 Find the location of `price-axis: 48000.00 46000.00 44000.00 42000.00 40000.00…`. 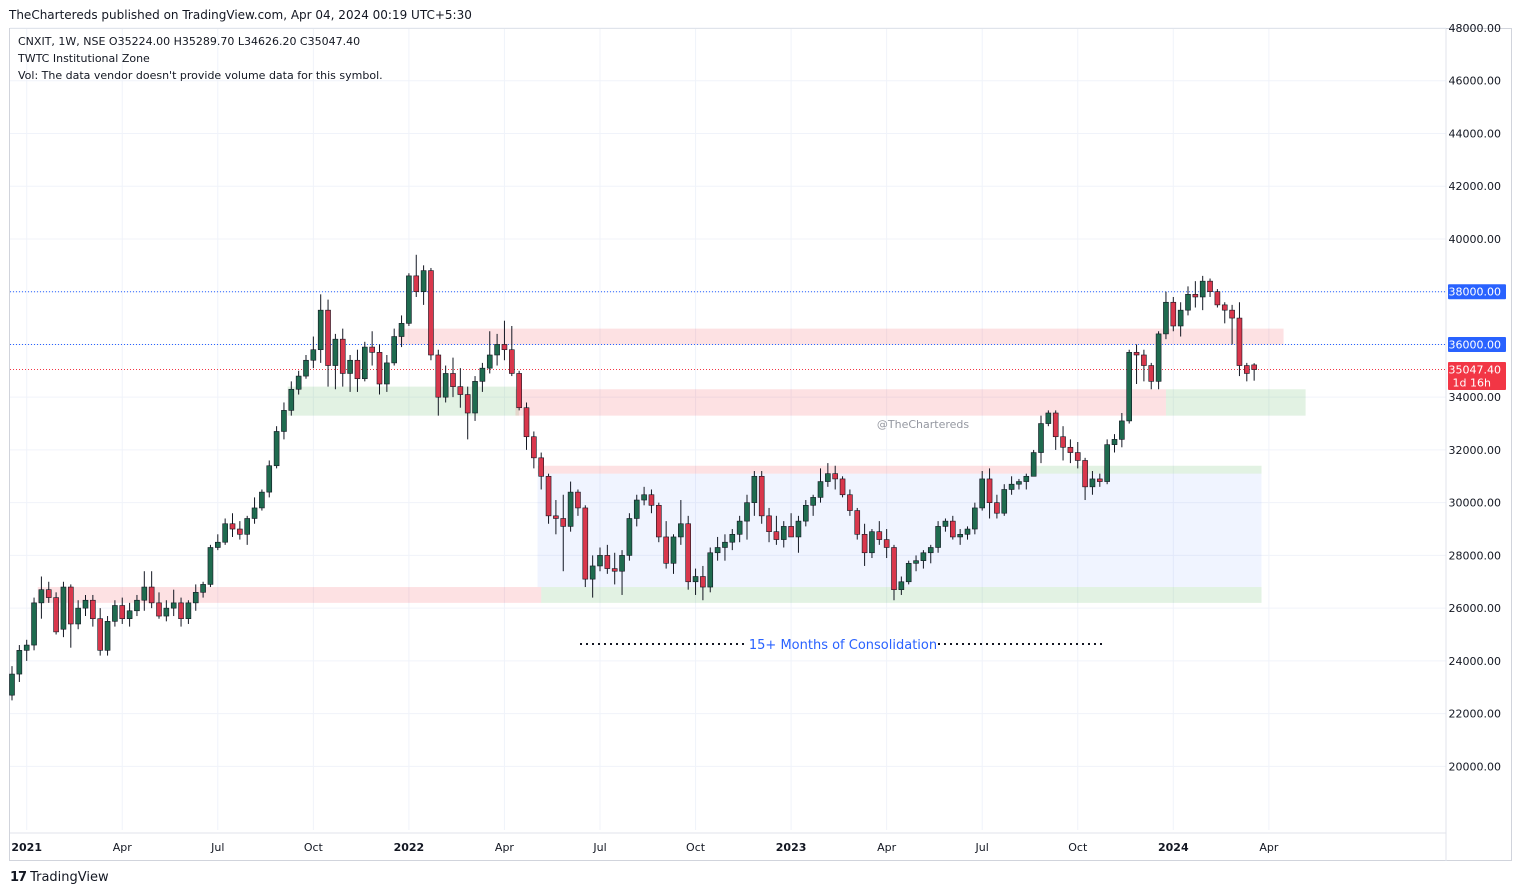

price-axis: 48000.00 46000.00 44000.00 42000.00 40000.00… is located at coordinates (1477, 397).